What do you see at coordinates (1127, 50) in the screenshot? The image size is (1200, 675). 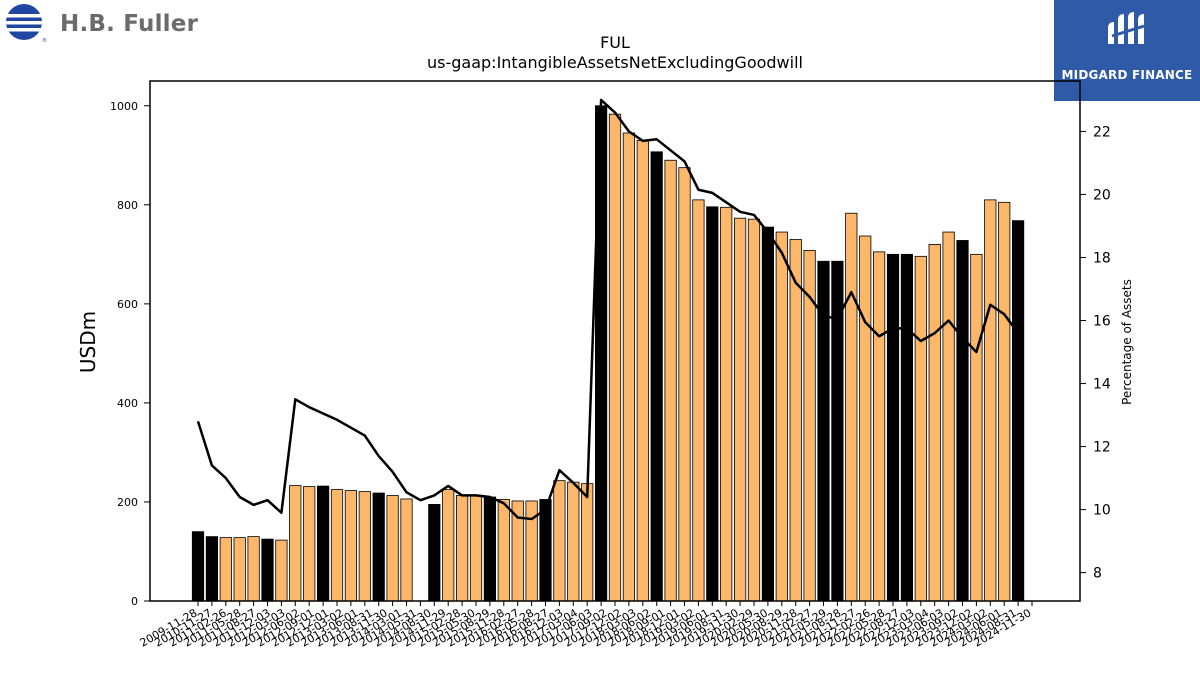 I see `midgard-finance-logo: MIDGARD FINANCE` at bounding box center [1127, 50].